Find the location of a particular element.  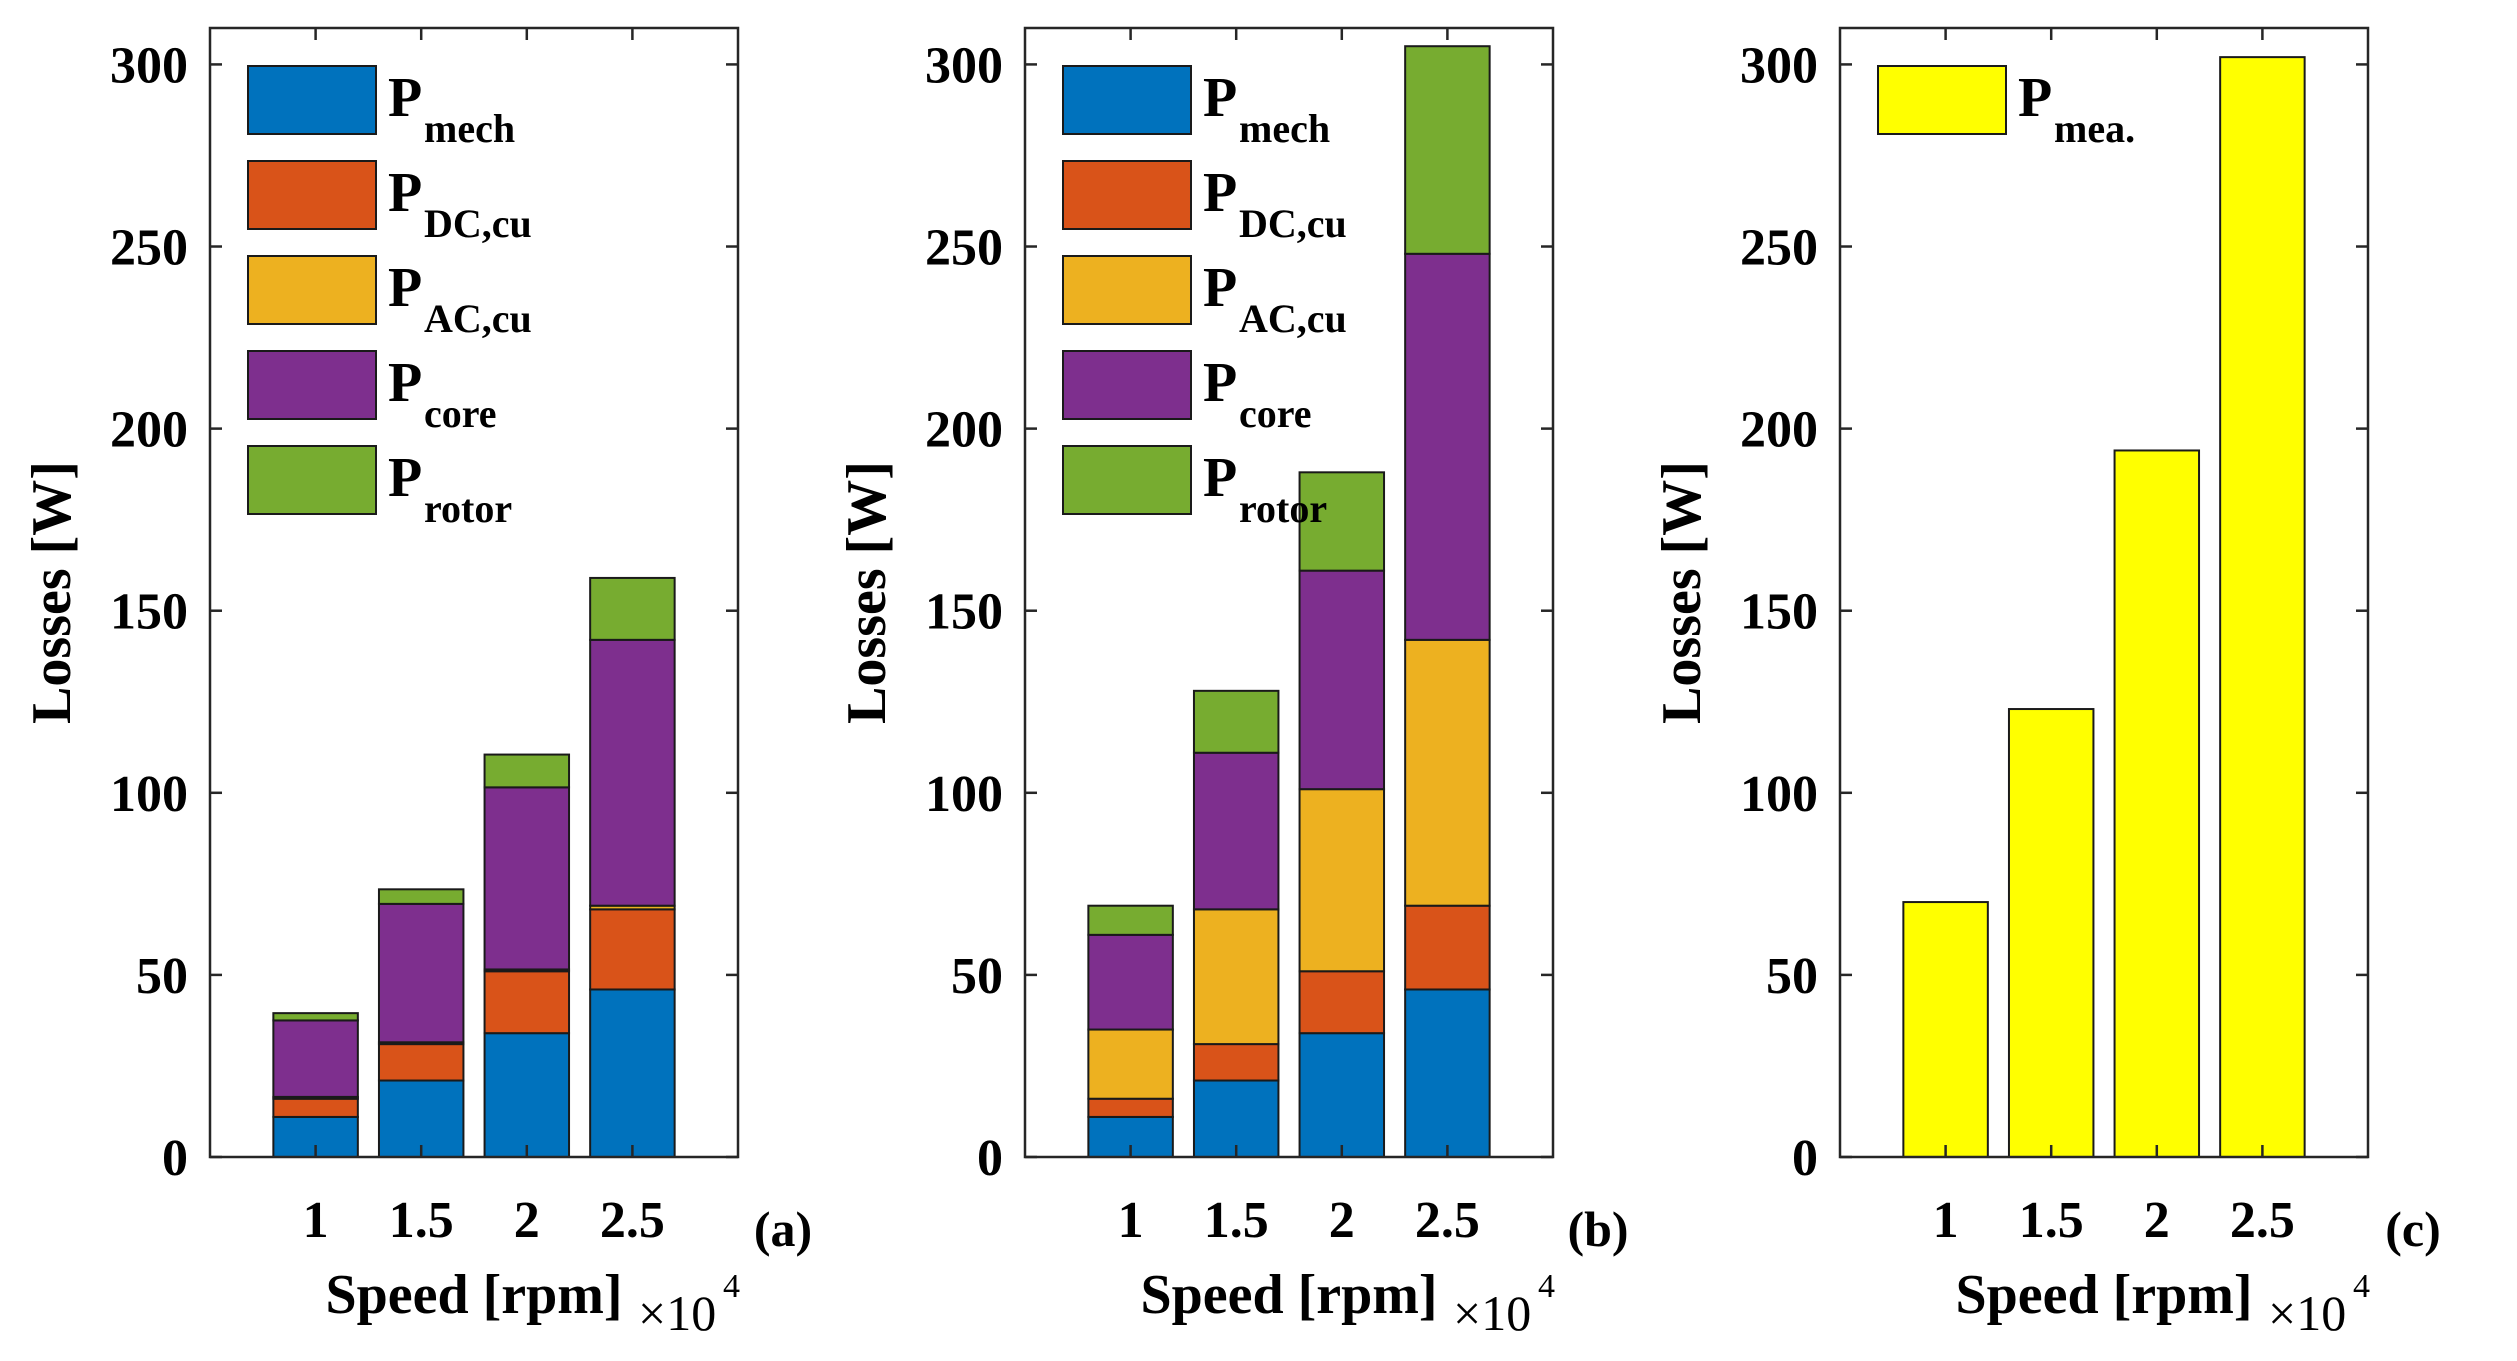

panel-label: (b) is located at coordinates (1597, 1229).